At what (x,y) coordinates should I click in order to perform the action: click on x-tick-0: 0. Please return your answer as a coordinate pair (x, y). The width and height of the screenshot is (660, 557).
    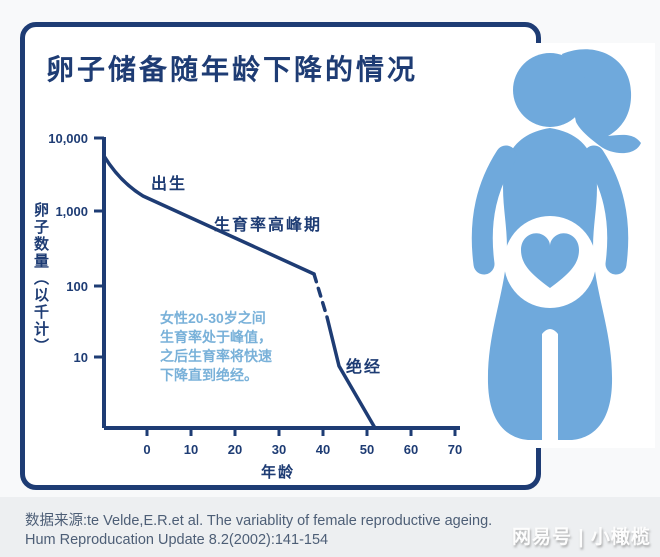
    Looking at the image, I should click on (146, 449).